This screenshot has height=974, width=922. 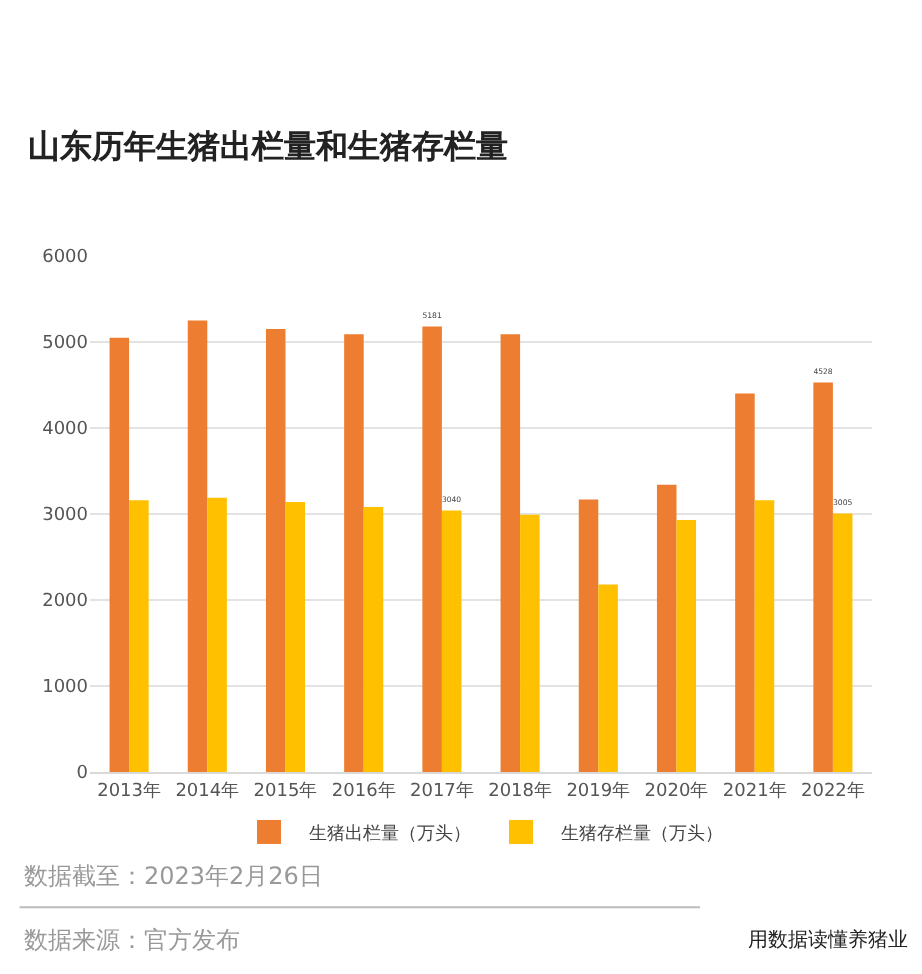 I want to click on x-tick-label: 2017年, so click(x=441, y=790).